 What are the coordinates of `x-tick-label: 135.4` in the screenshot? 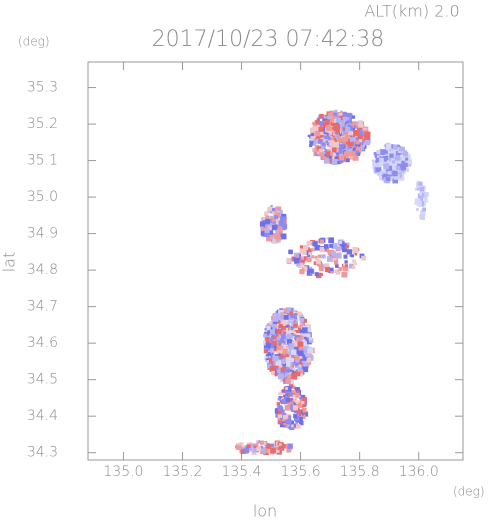 It's located at (241, 472).